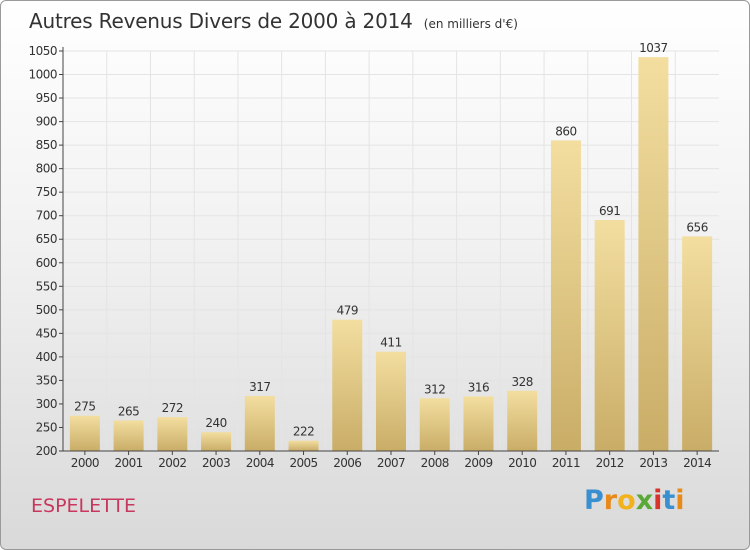  I want to click on x-tick-label: 2009, so click(478, 463).